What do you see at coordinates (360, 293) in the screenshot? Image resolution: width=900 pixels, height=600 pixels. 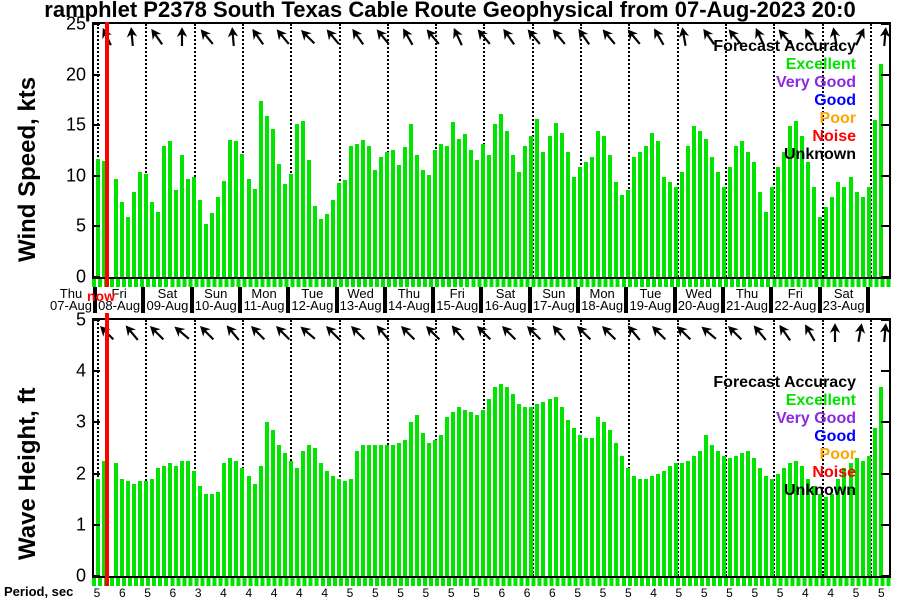 I see `day-name: Wed` at bounding box center [360, 293].